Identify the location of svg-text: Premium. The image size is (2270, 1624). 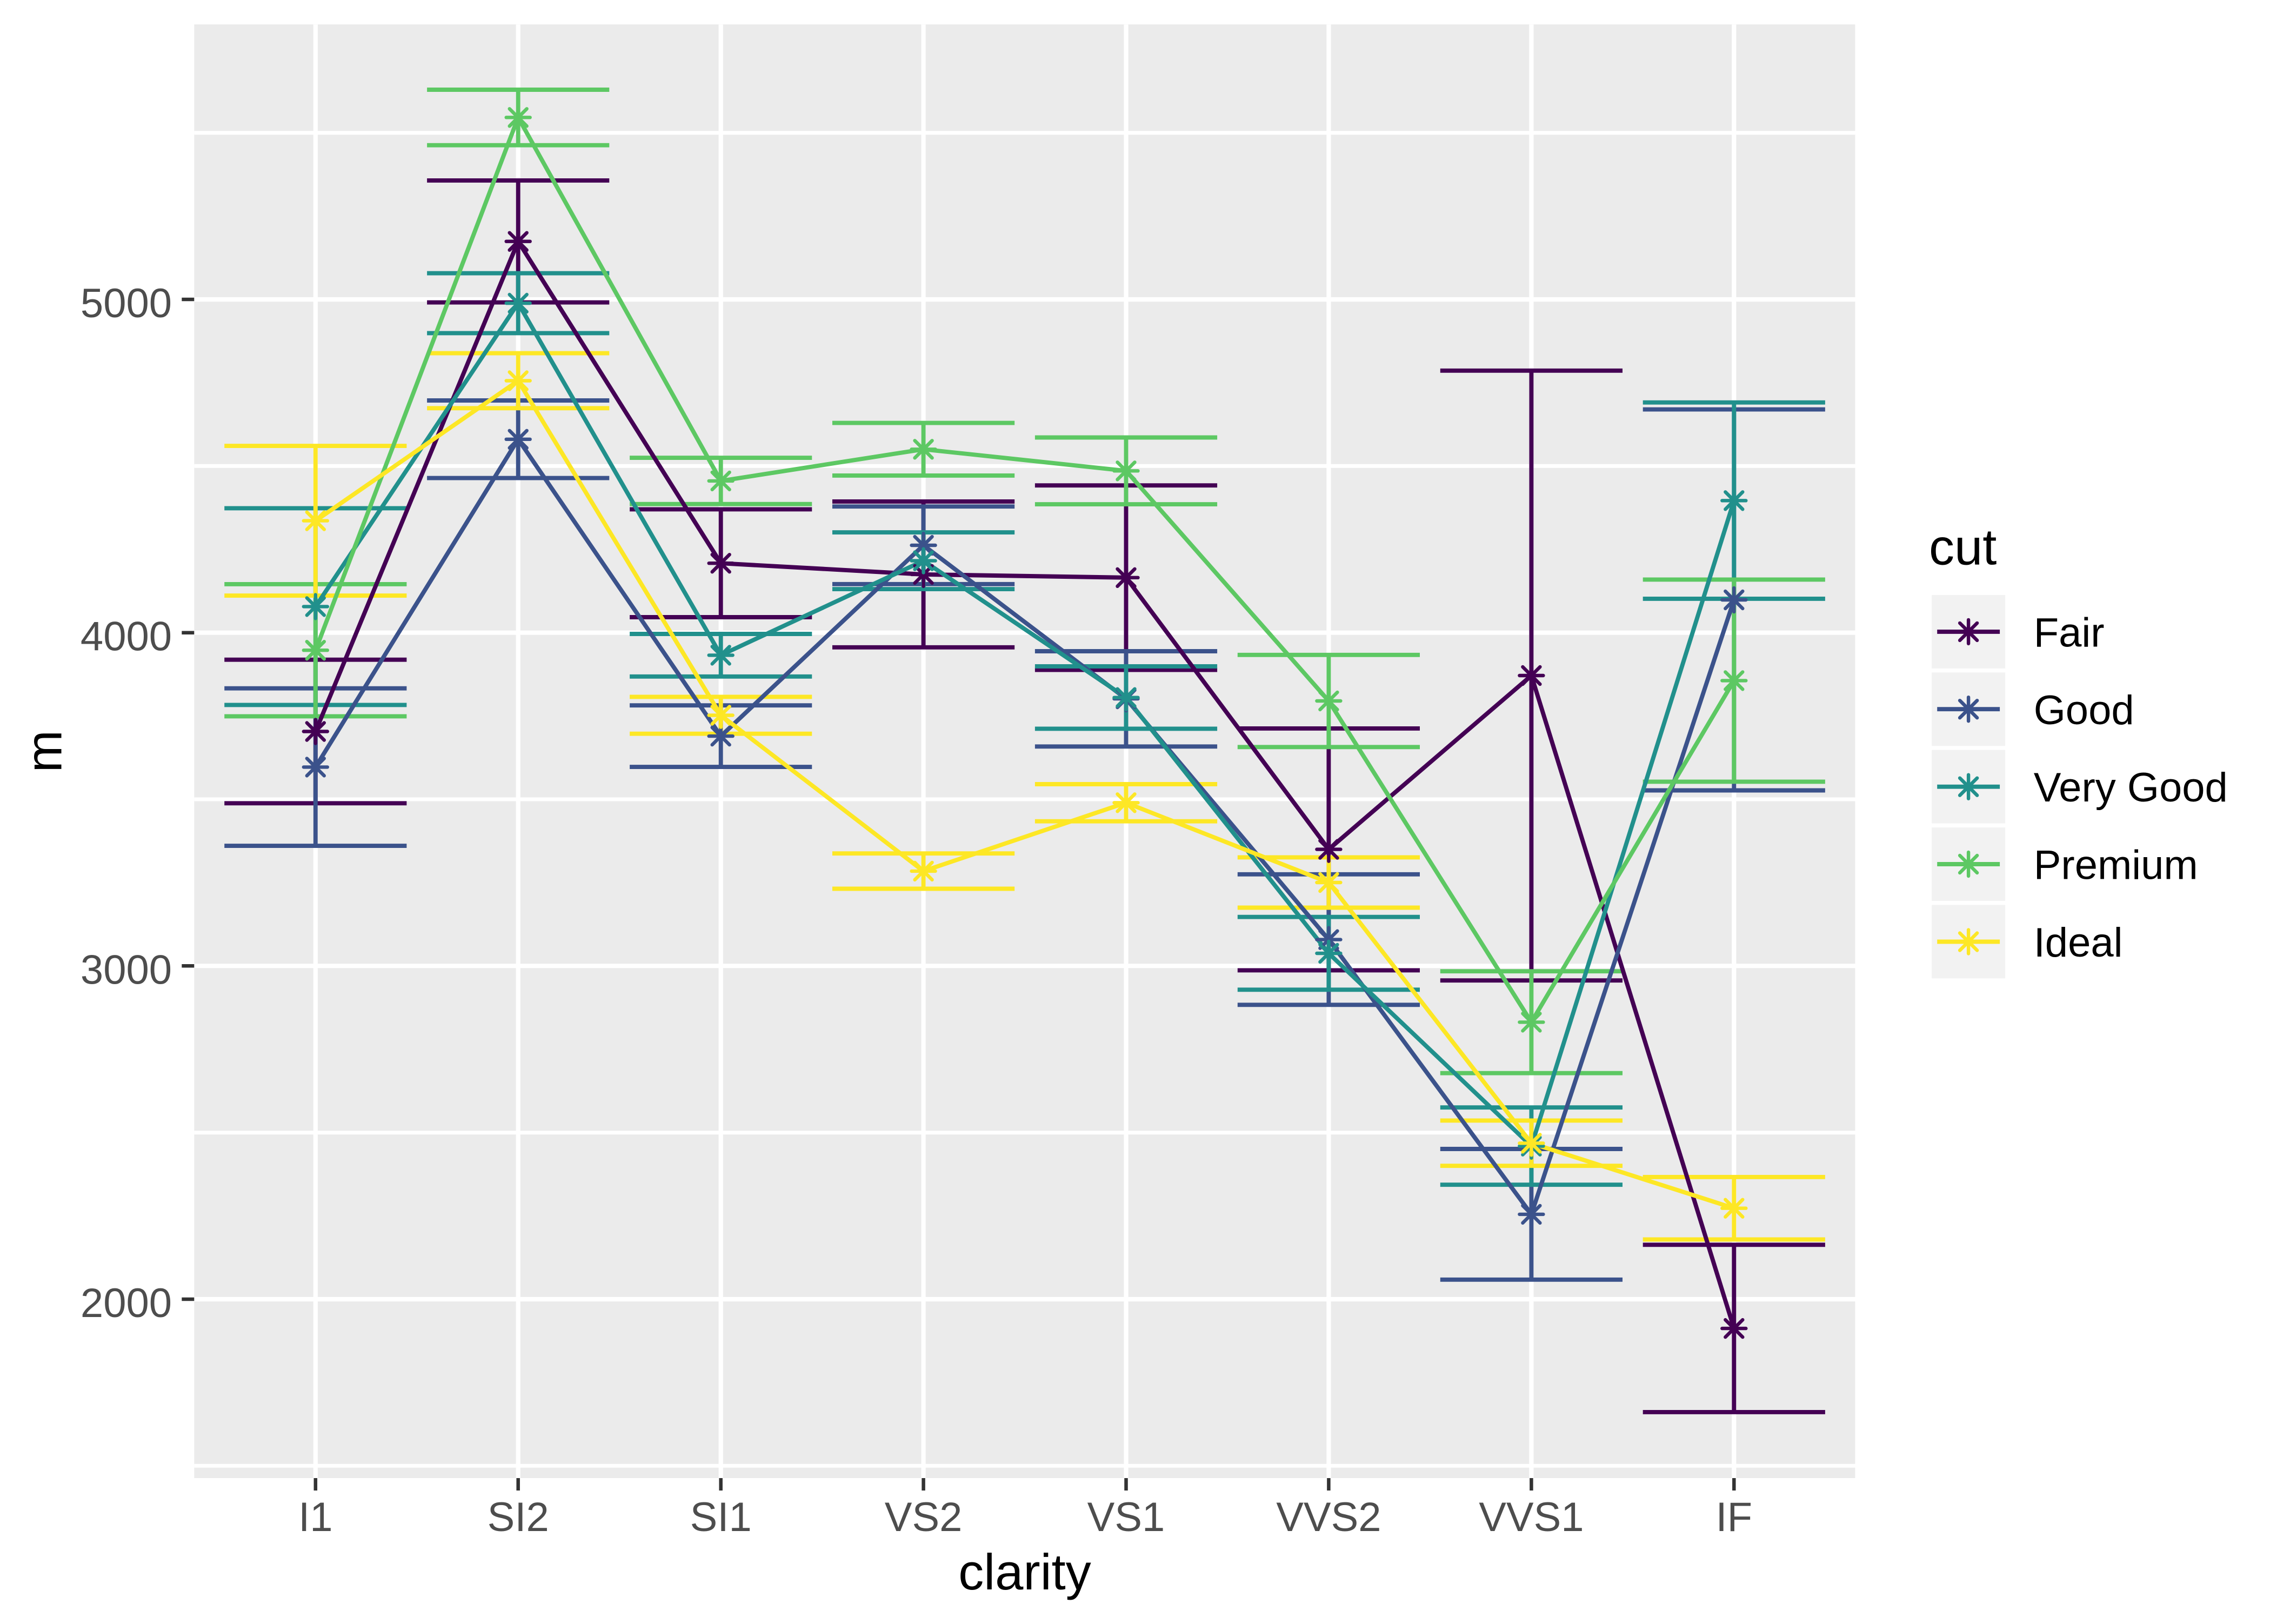
(2116, 865).